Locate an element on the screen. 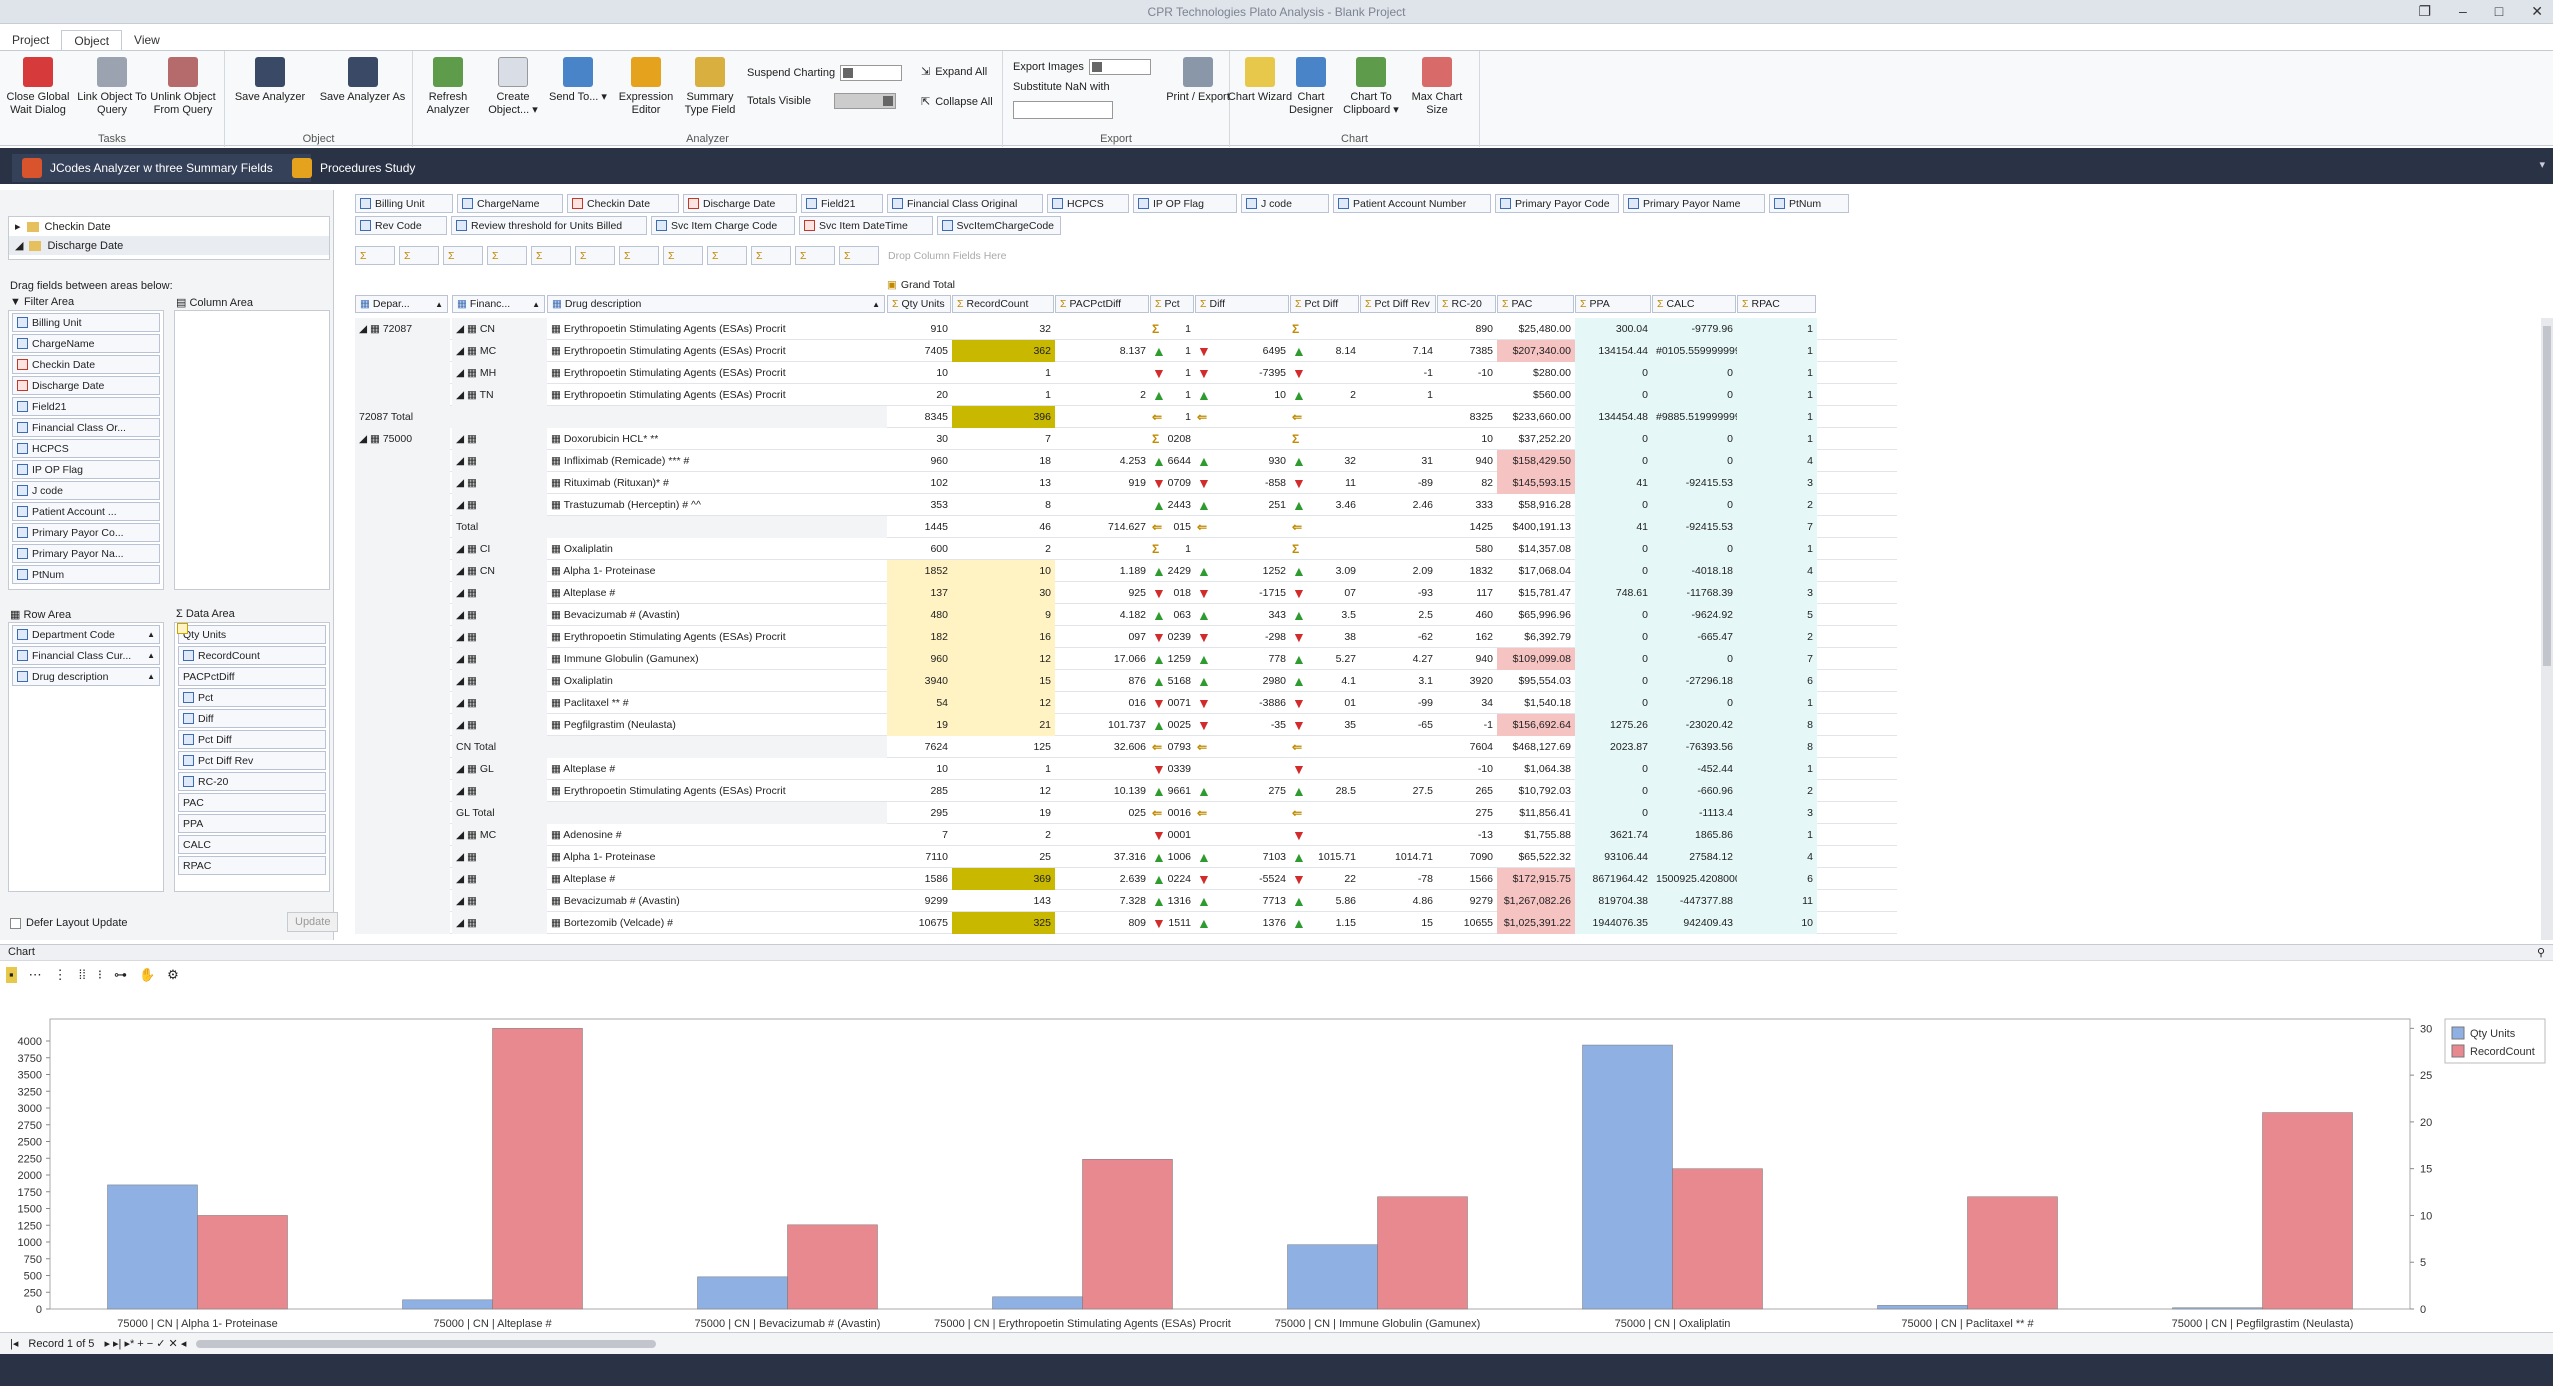  tab-procedures-study: Procedures Study is located at coordinates (353, 168).